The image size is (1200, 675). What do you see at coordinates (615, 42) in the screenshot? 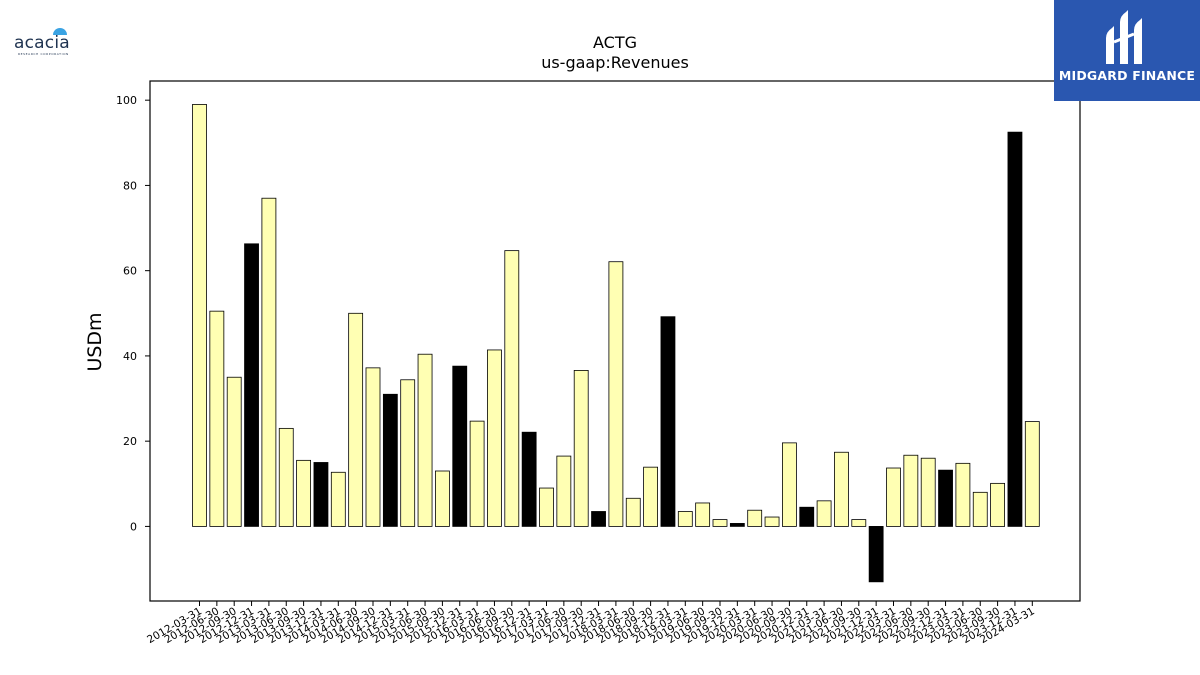
I see `chart-title: ACTG` at bounding box center [615, 42].